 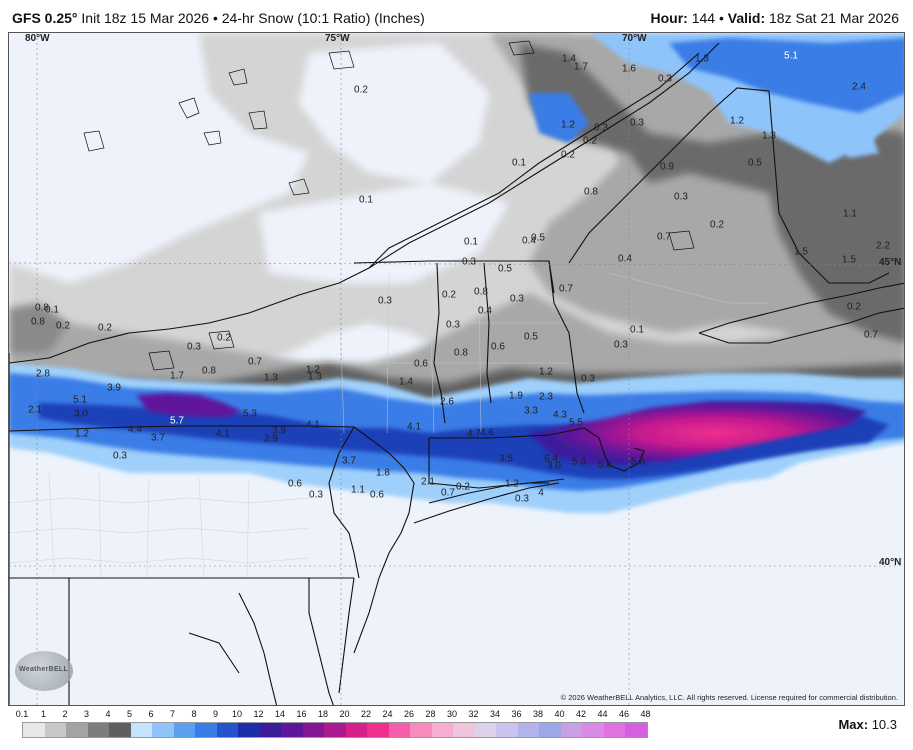 I want to click on snow-value-label: 3.3, so click(x=531, y=411).